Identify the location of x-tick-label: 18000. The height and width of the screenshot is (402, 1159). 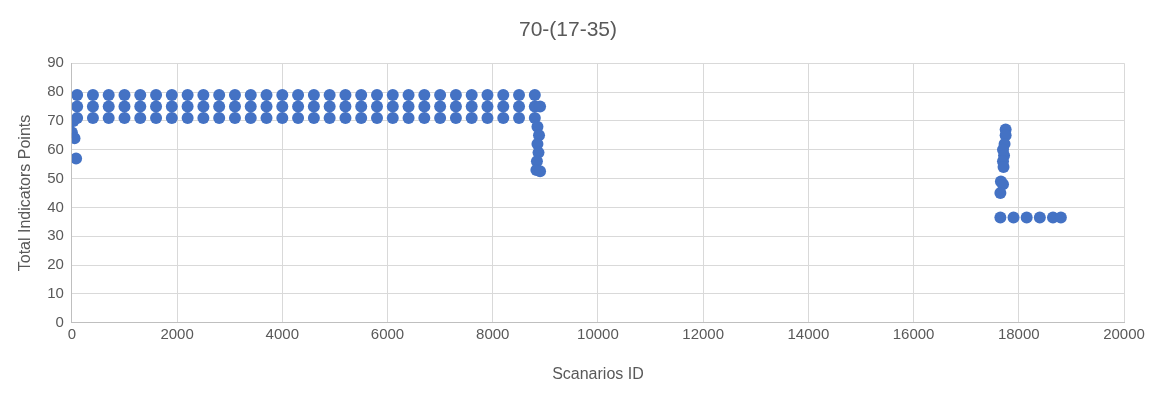
(1018, 333).